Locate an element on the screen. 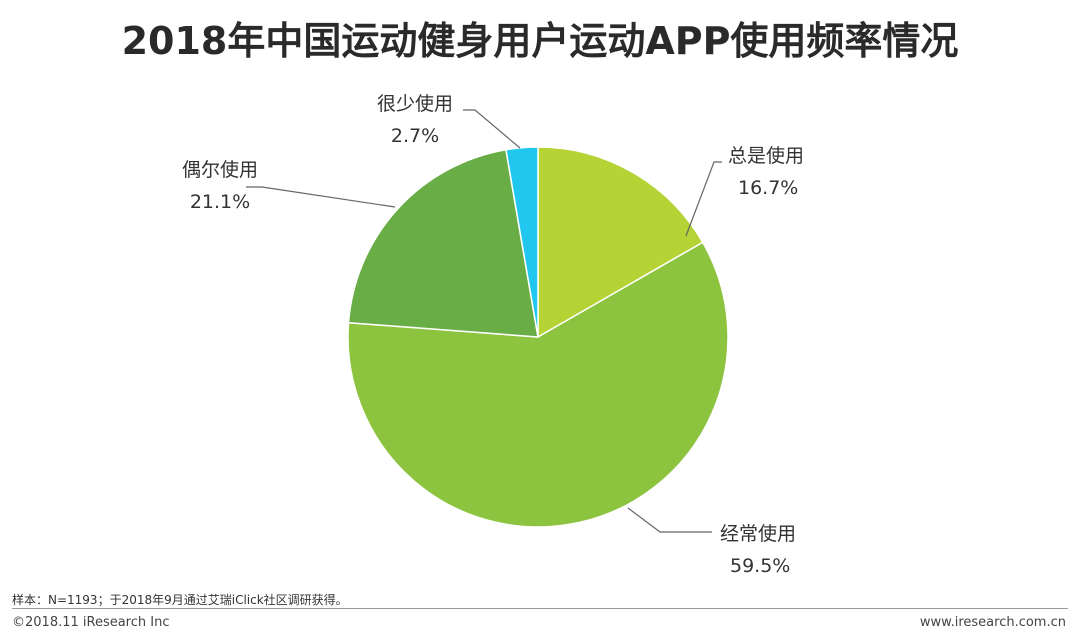  slice-value-1: 16.7% is located at coordinates (768, 188).